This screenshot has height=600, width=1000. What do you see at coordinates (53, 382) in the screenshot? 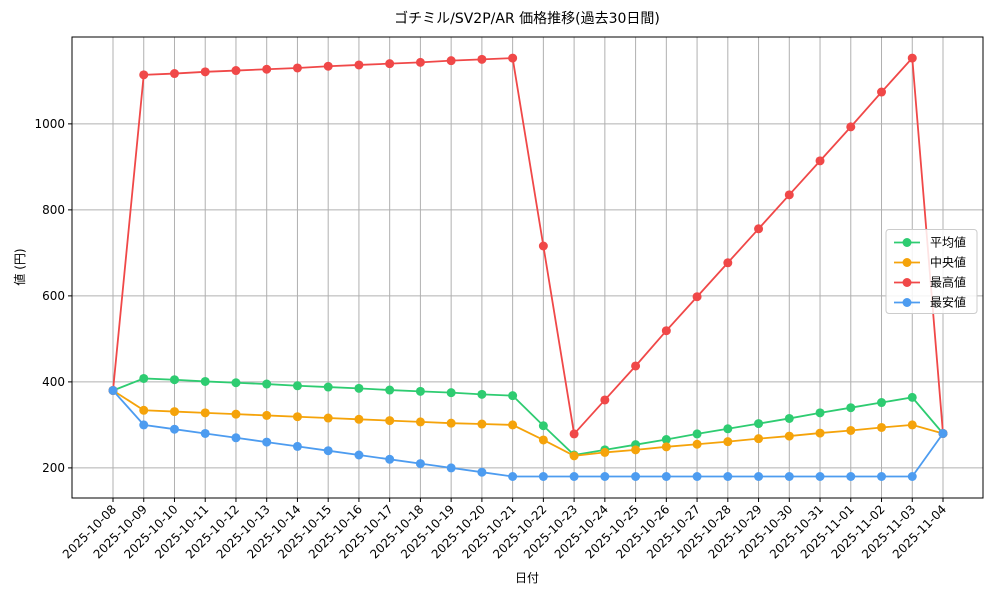
I see `y-tick-label: 400` at bounding box center [53, 382].